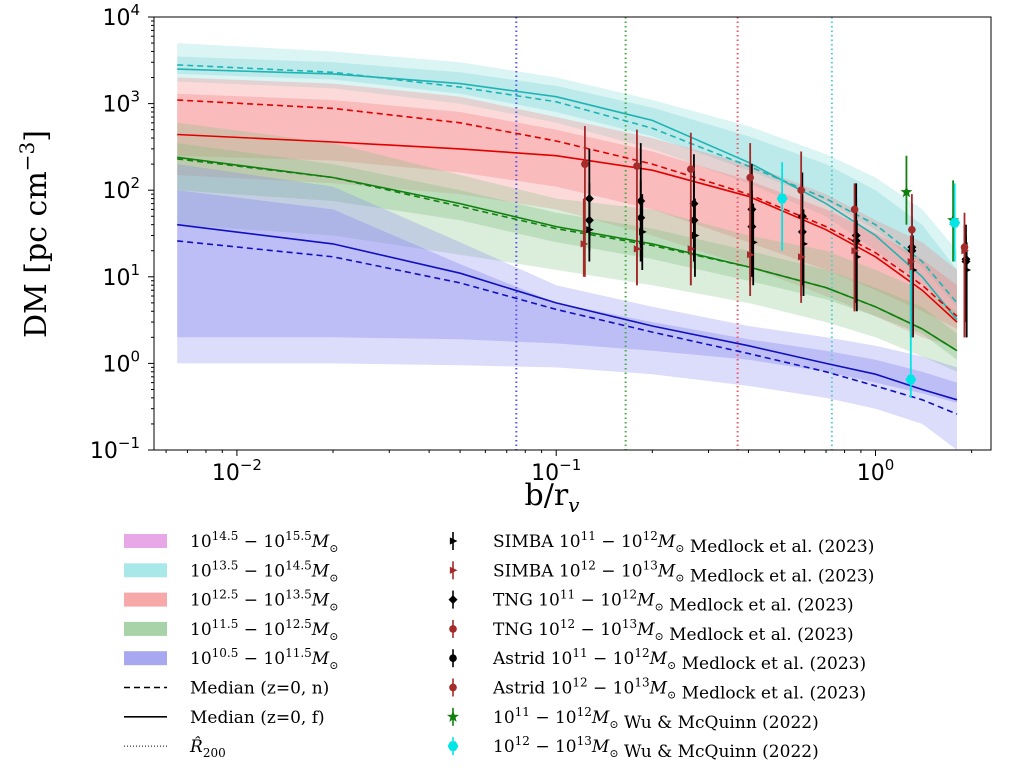  I want to click on legend-label: 1012.5 − 1013.5M⊙, so click(264, 601).